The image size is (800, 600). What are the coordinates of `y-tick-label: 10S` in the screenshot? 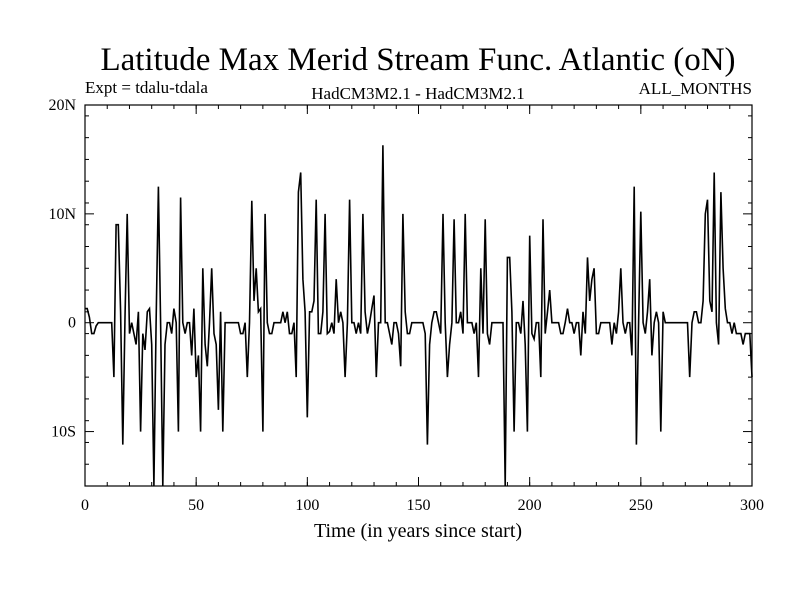 It's located at (63, 432).